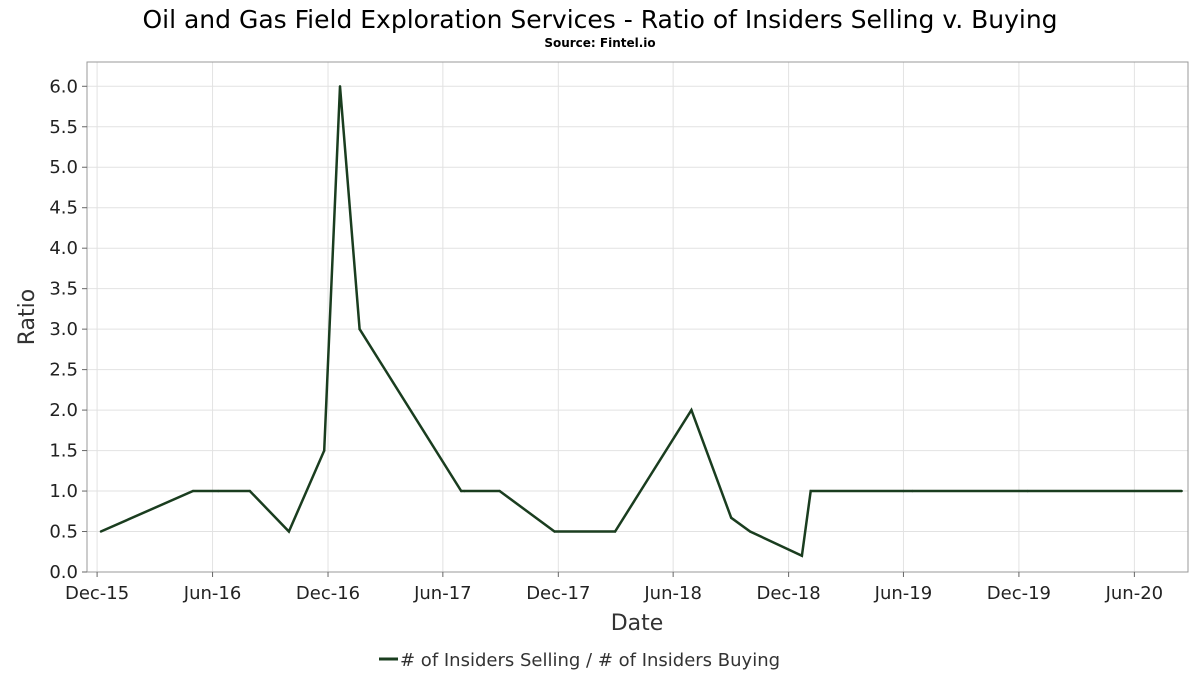 The image size is (1200, 675). I want to click on y-tick-label: 0.0, so click(63, 572).